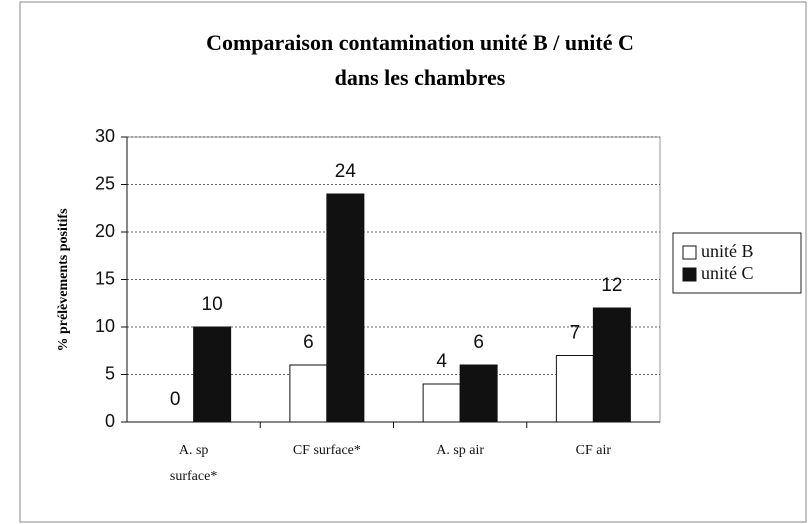 Image resolution: width=809 pixels, height=524 pixels. What do you see at coordinates (105, 183) in the screenshot?
I see `y-tick-label: 25` at bounding box center [105, 183].